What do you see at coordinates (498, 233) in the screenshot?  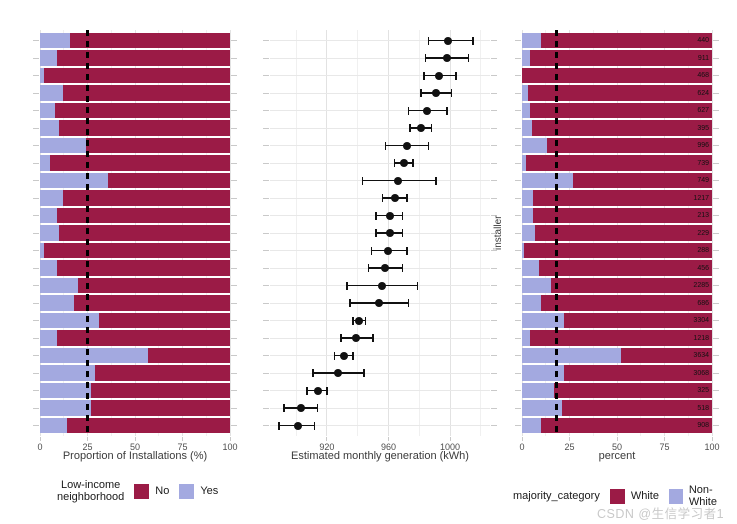 I see `y-axis-title-installer: installer` at bounding box center [498, 233].